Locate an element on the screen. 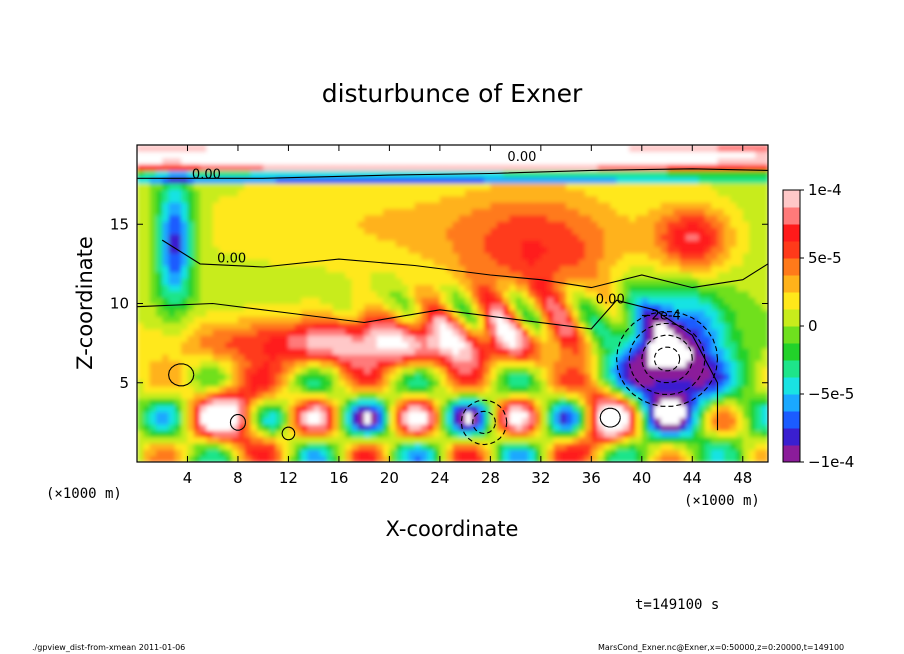 The image size is (904, 654). time-label: t=149100 s is located at coordinates (677, 605).